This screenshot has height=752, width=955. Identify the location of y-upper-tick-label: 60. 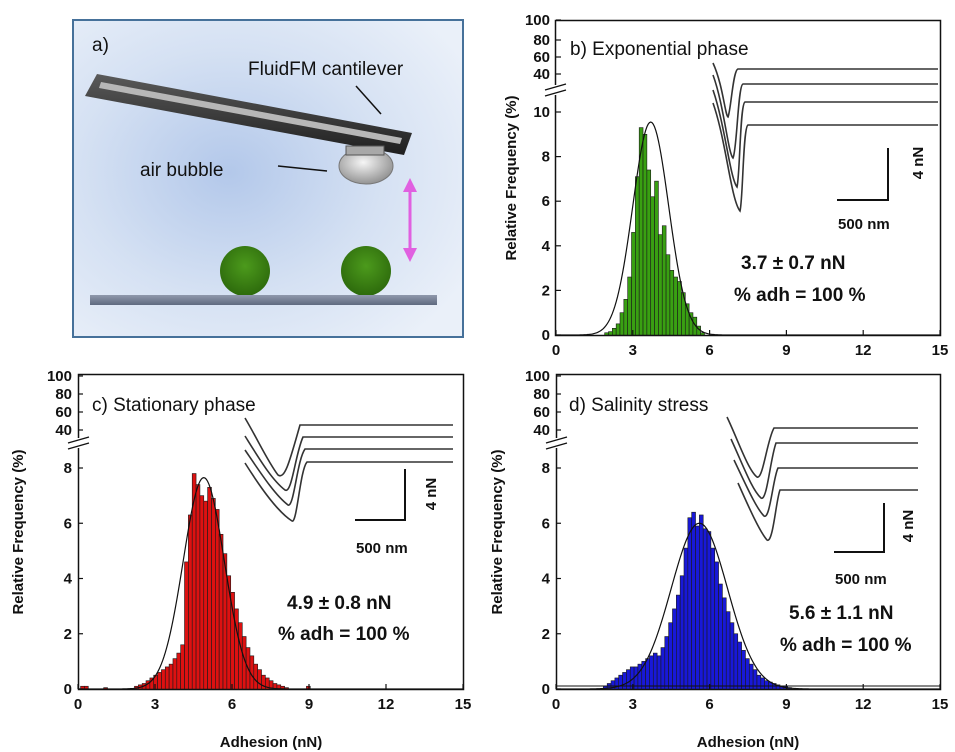
(541, 57).